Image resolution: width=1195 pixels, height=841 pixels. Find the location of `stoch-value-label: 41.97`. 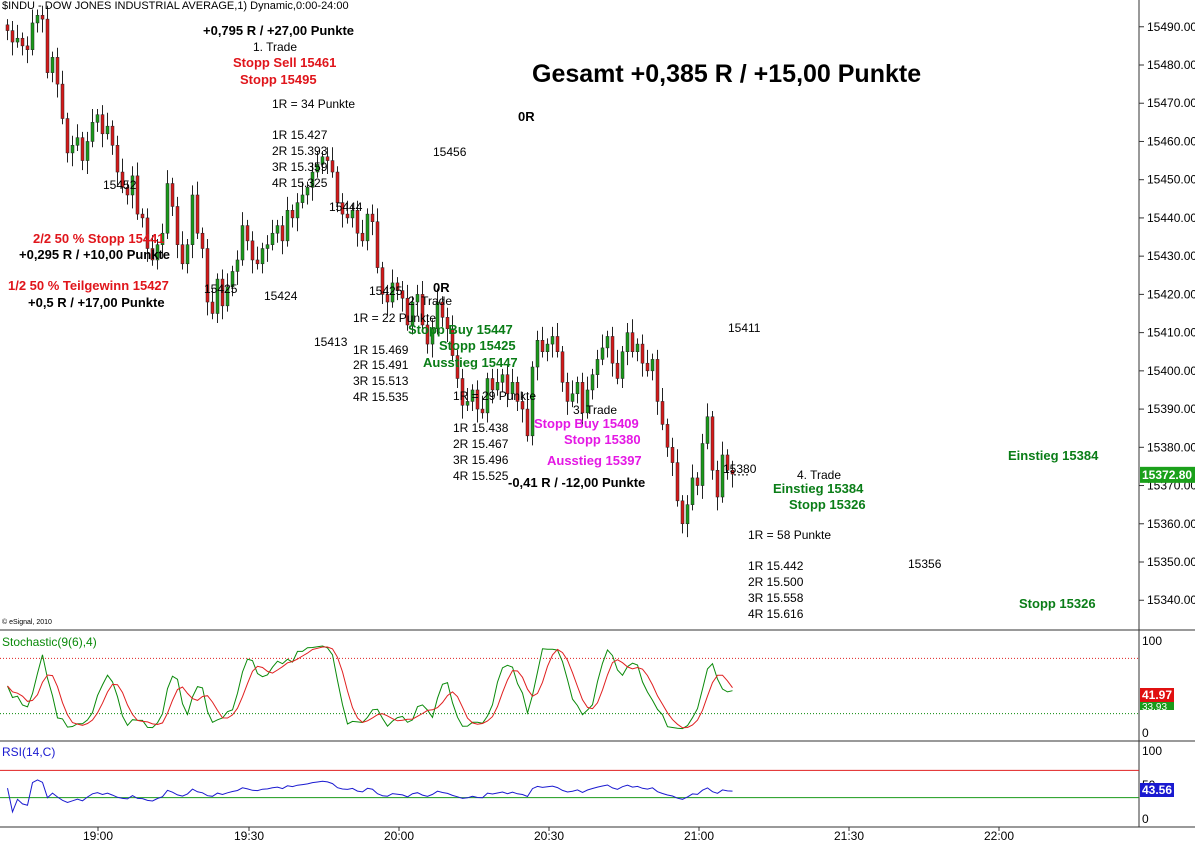

stoch-value-label: 41.97 is located at coordinates (1157, 695).